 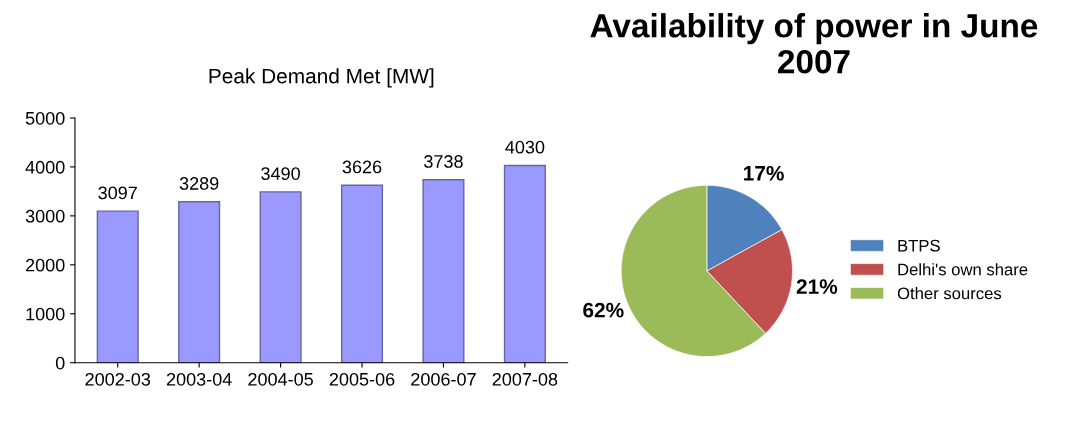 I want to click on y-tick-label: 1000, so click(x=45, y=314).